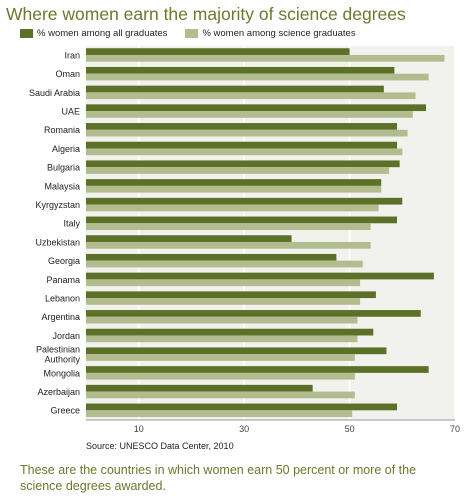 The width and height of the screenshot is (469, 499). I want to click on category-label: Algeria, so click(66, 149).